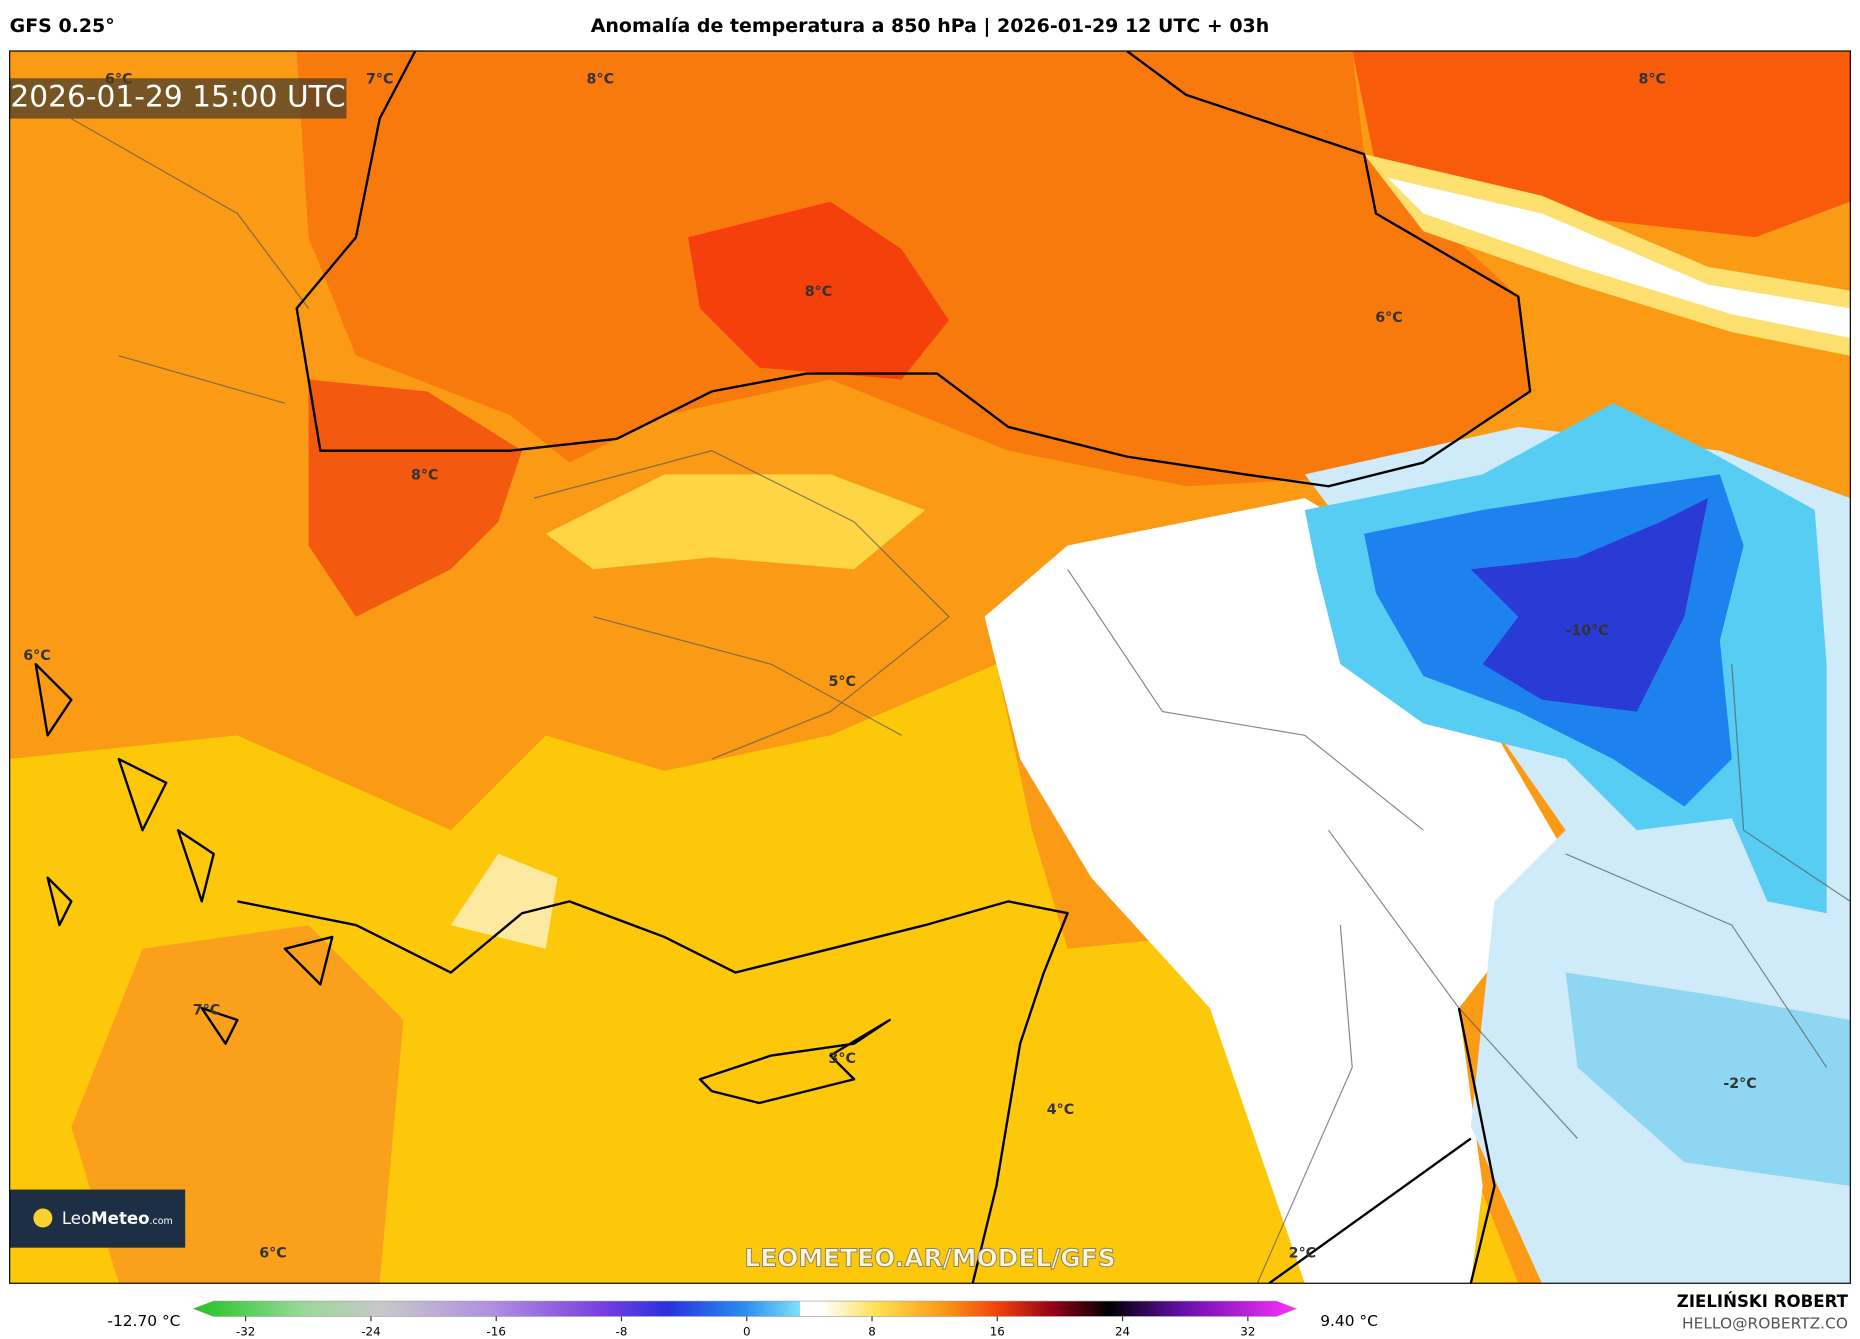 Image resolution: width=1860 pixels, height=1339 pixels. What do you see at coordinates (76, 1218) in the screenshot?
I see `logo-light: Leo` at bounding box center [76, 1218].